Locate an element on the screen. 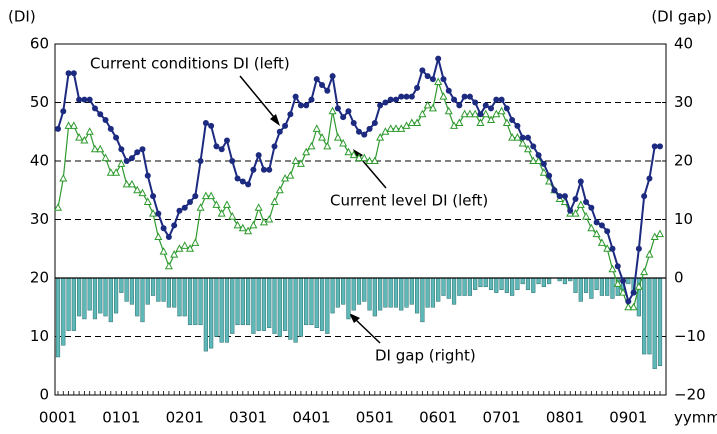 This screenshot has height=434, width=717. annotation: DI gap (right) is located at coordinates (425, 356).